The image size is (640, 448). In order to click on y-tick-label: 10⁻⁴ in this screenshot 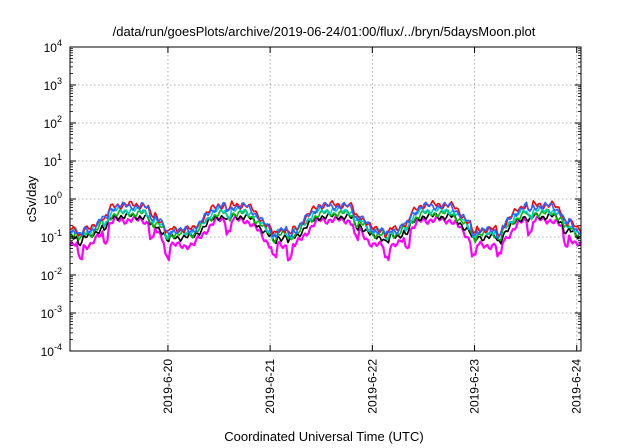, I will do `click(51, 350)`.